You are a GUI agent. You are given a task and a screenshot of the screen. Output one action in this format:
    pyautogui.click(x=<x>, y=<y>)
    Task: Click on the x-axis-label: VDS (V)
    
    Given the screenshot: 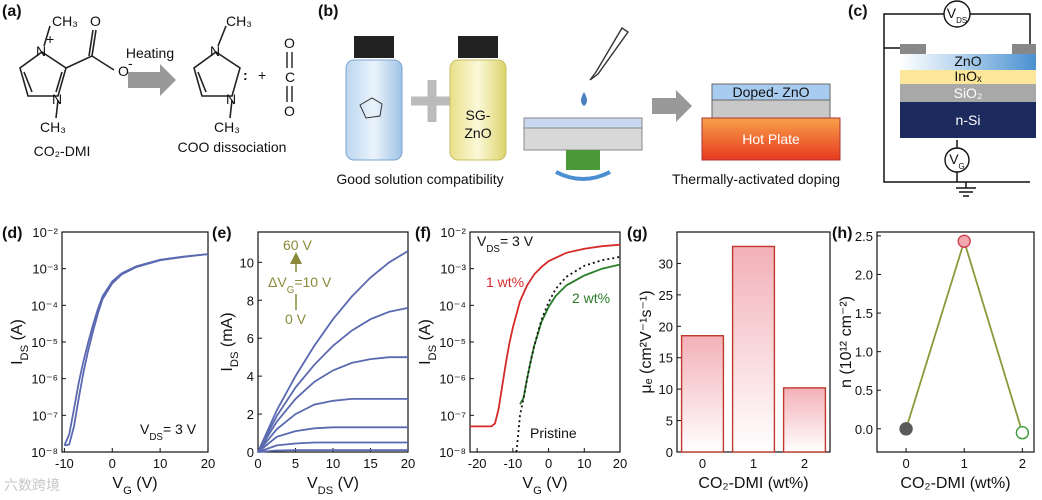 What is the action you would take?
    pyautogui.click(x=333, y=485)
    